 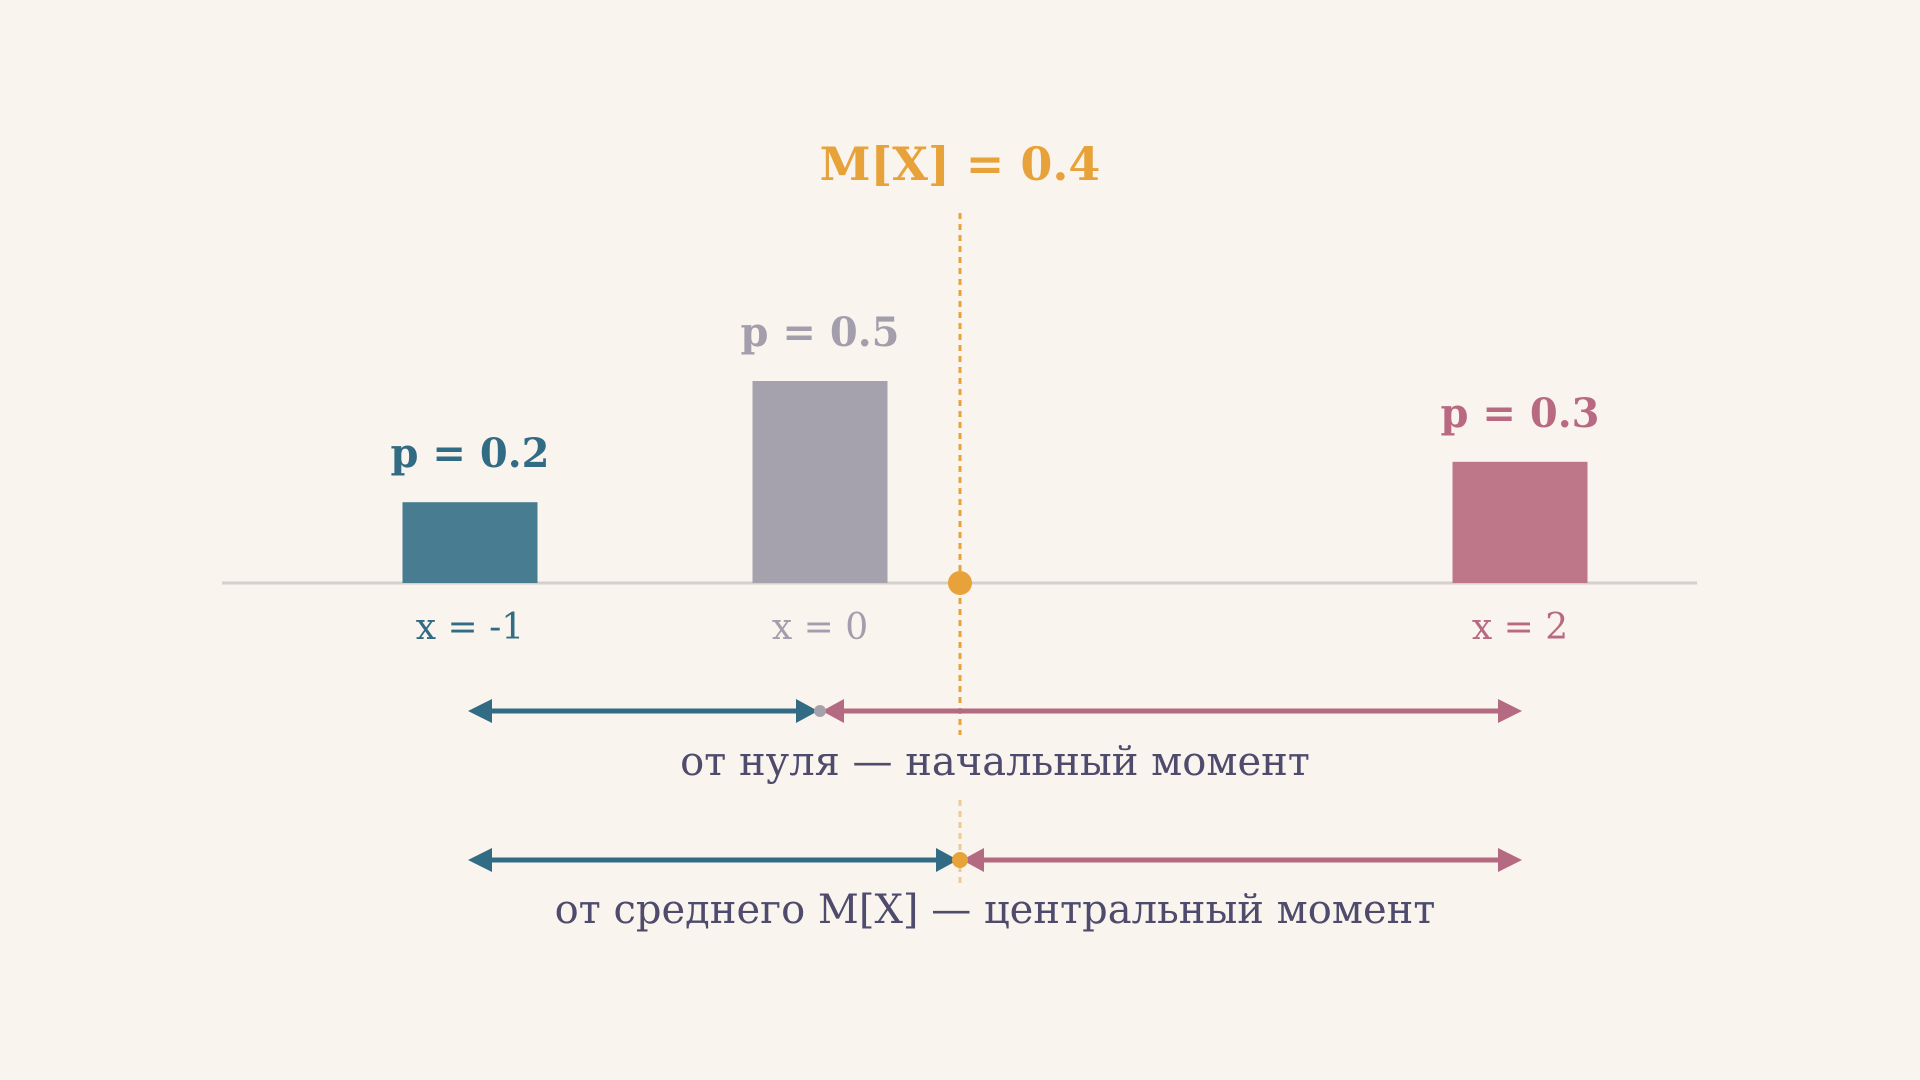 What do you see at coordinates (1520, 413) in the screenshot?
I see `bar-value-label-3: p = 0.3` at bounding box center [1520, 413].